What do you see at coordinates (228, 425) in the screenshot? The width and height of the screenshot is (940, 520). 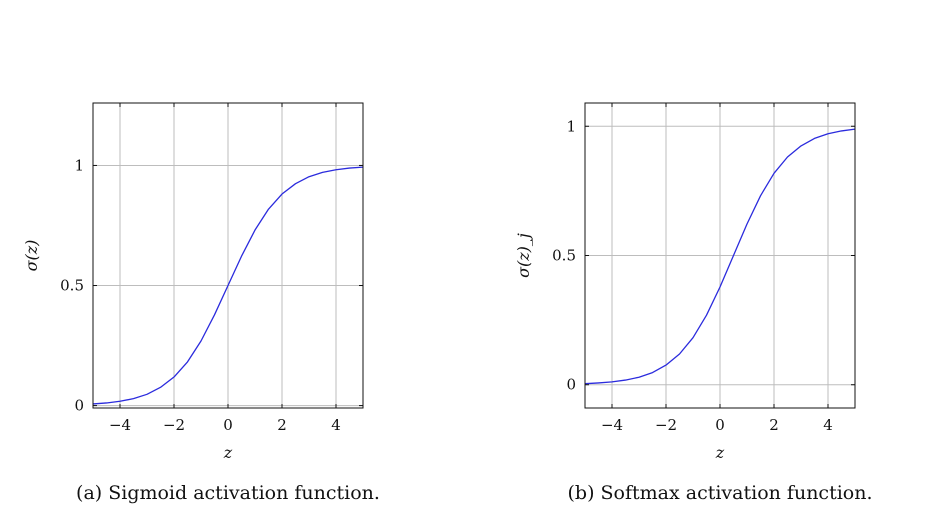 I see `chart-a-xtick-label-2: 0` at bounding box center [228, 425].